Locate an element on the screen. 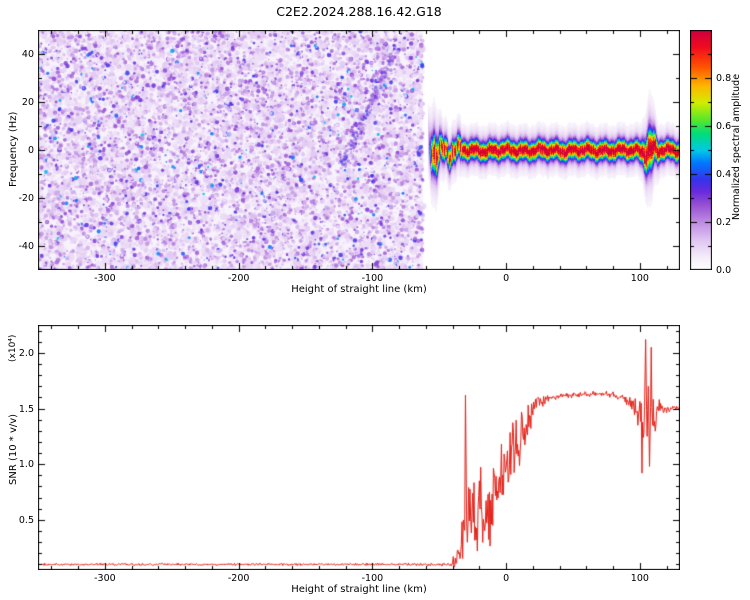  spectrogram-x-tick-label: -100 is located at coordinates (372, 278).